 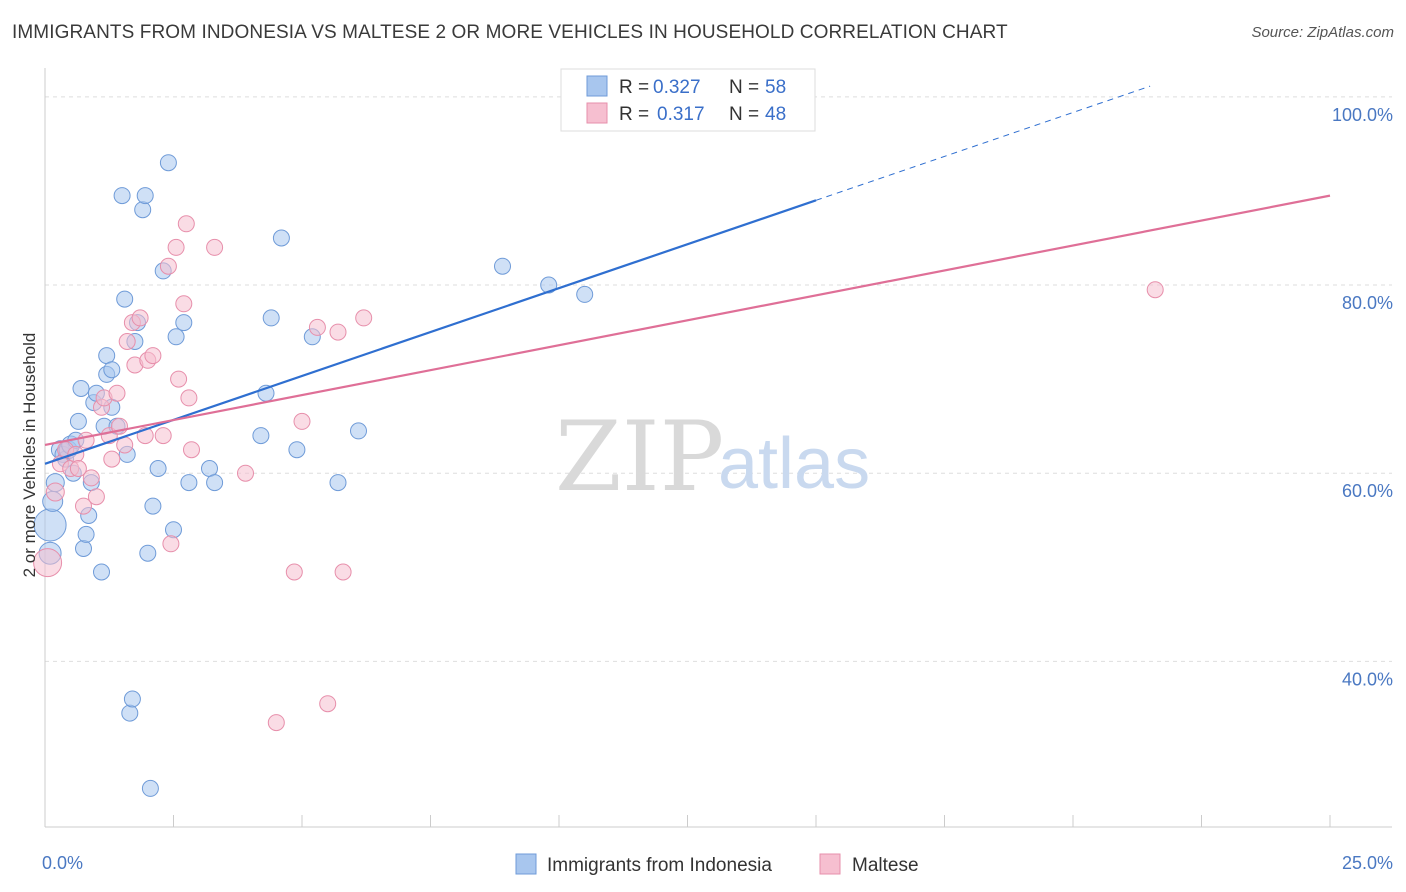 What do you see at coordinates (688, 100) in the screenshot?
I see `legend: R = 0.327 N = 58 R = 0.317 N = 48` at bounding box center [688, 100].